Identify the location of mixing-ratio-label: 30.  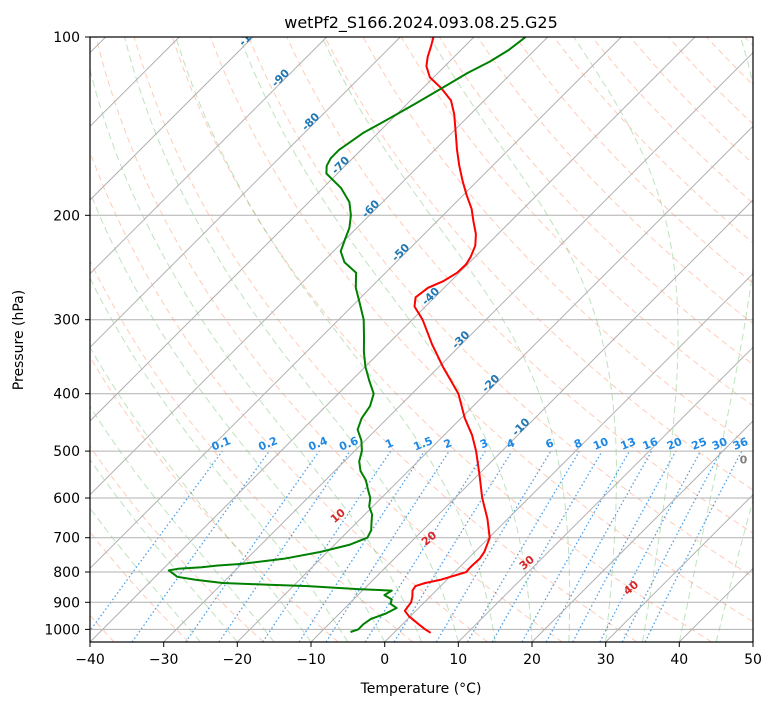
(719, 444).